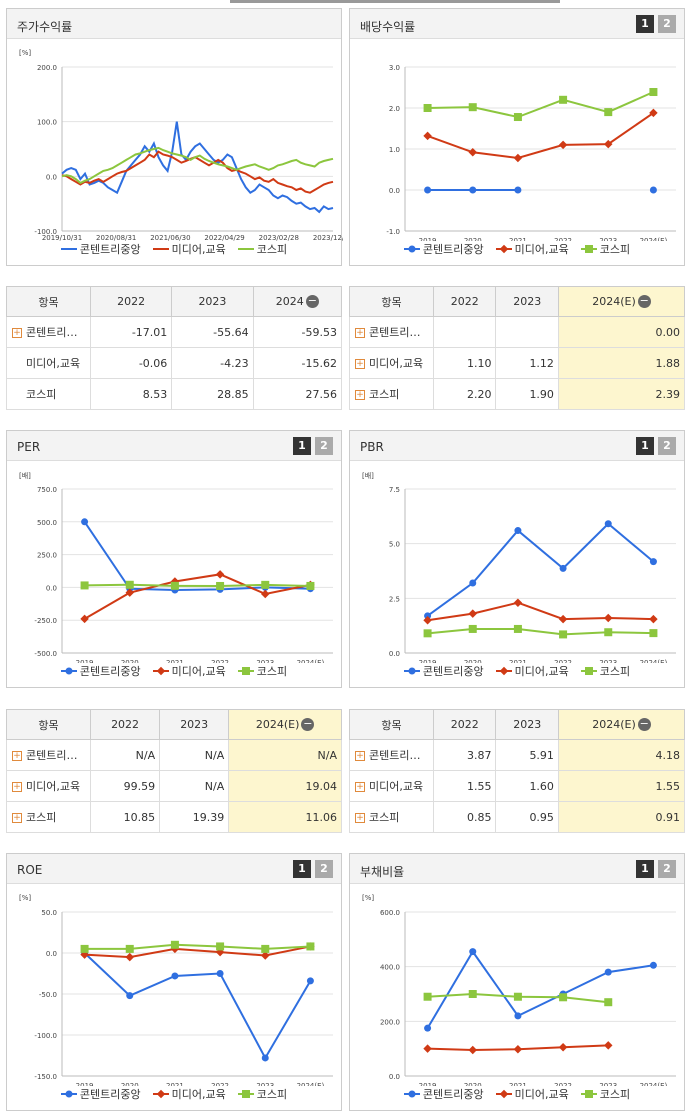 This screenshot has width=691, height=1115. What do you see at coordinates (390, 968) in the screenshot?
I see `y-tick-label: 400.0` at bounding box center [390, 968].